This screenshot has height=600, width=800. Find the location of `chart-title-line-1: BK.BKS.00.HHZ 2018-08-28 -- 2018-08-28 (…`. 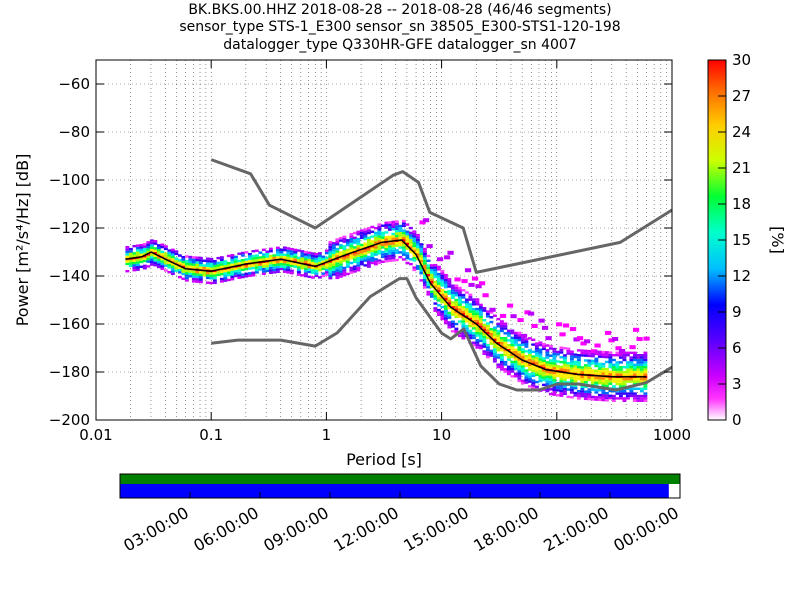

chart-title-line-1: BK.BKS.00.HHZ 2018-08-28 -- 2018-08-28 (… is located at coordinates (400, 10).